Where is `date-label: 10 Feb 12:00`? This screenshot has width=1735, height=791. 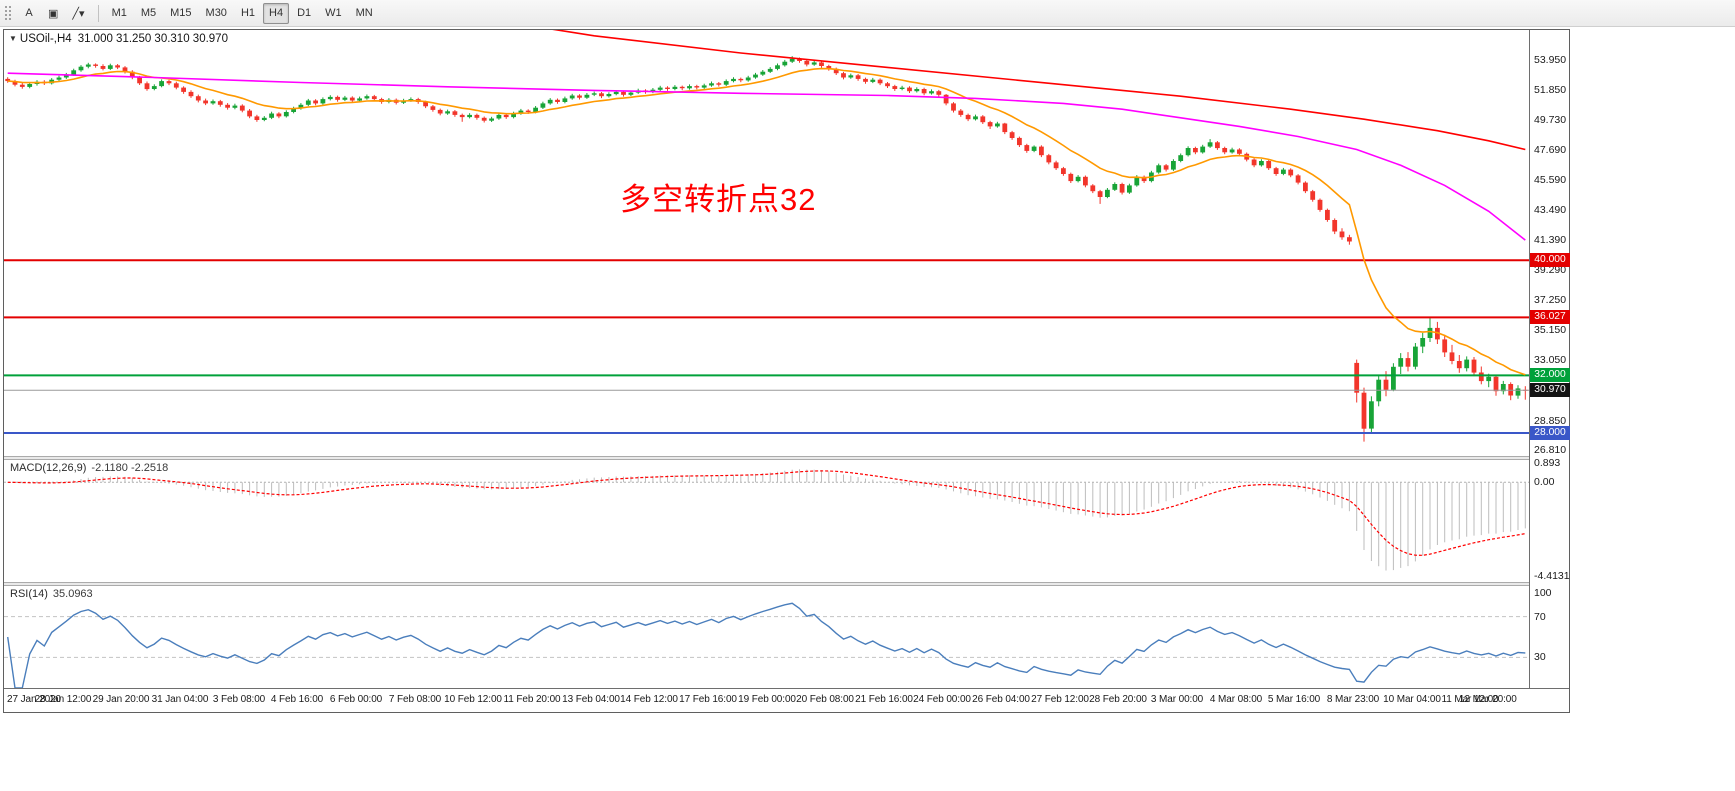 date-label: 10 Feb 12:00 is located at coordinates (473, 699).